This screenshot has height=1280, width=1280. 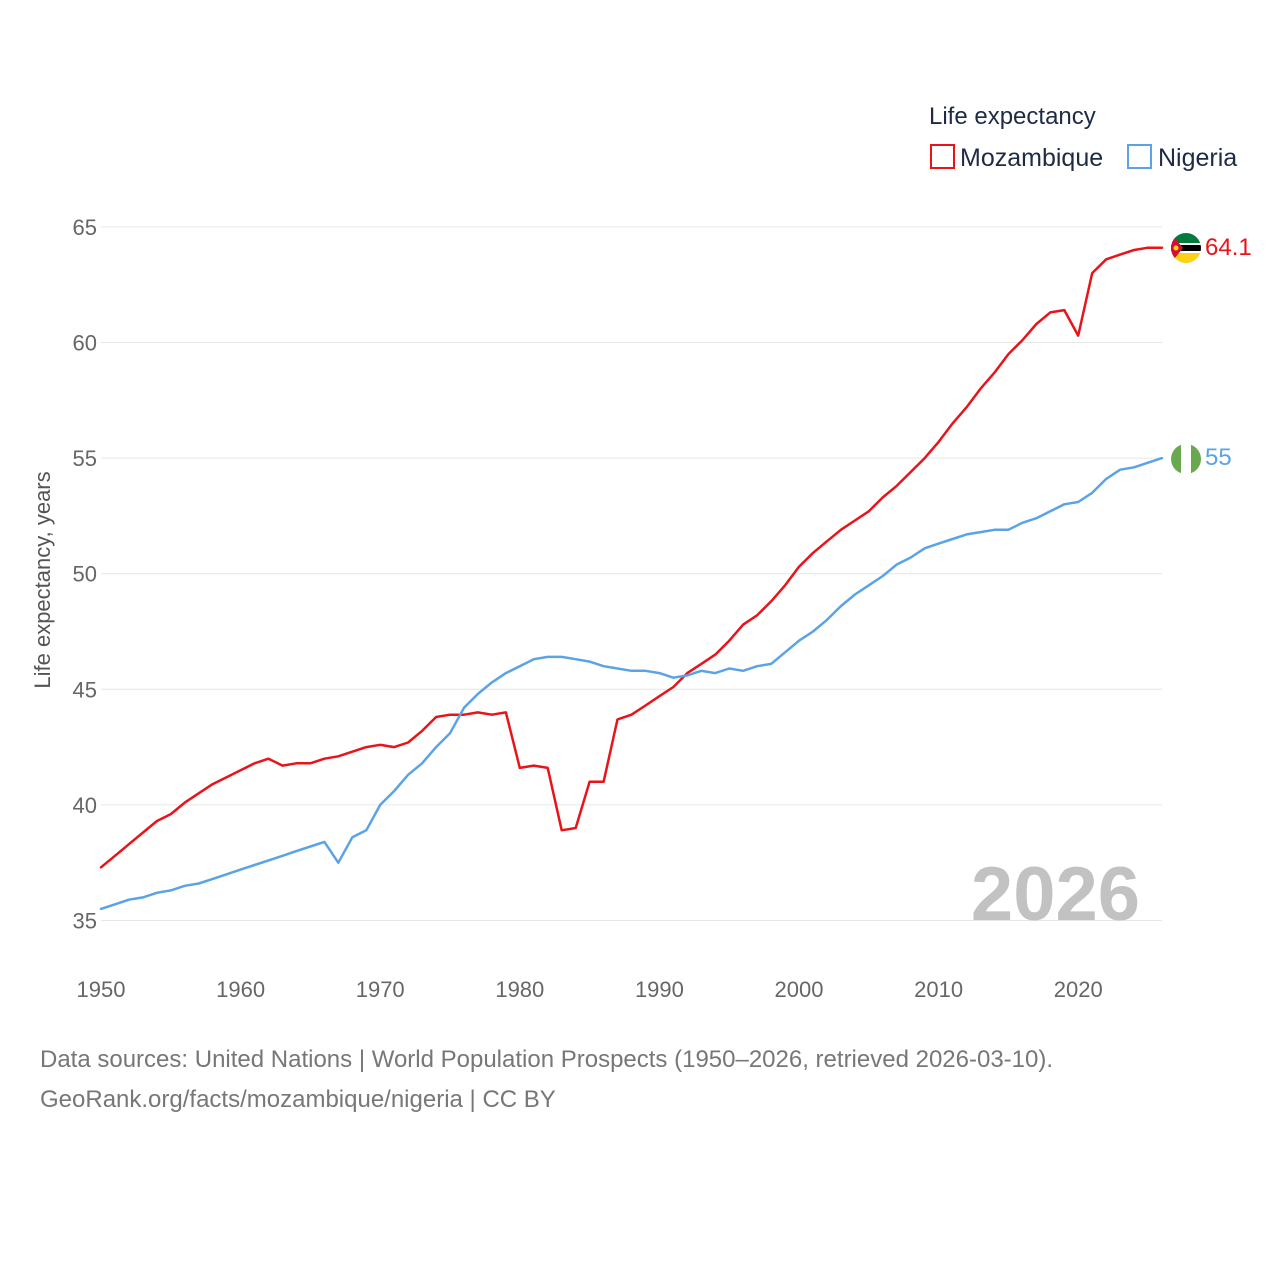 I want to click on end-label-nigeria: 55, so click(x=1218, y=457).